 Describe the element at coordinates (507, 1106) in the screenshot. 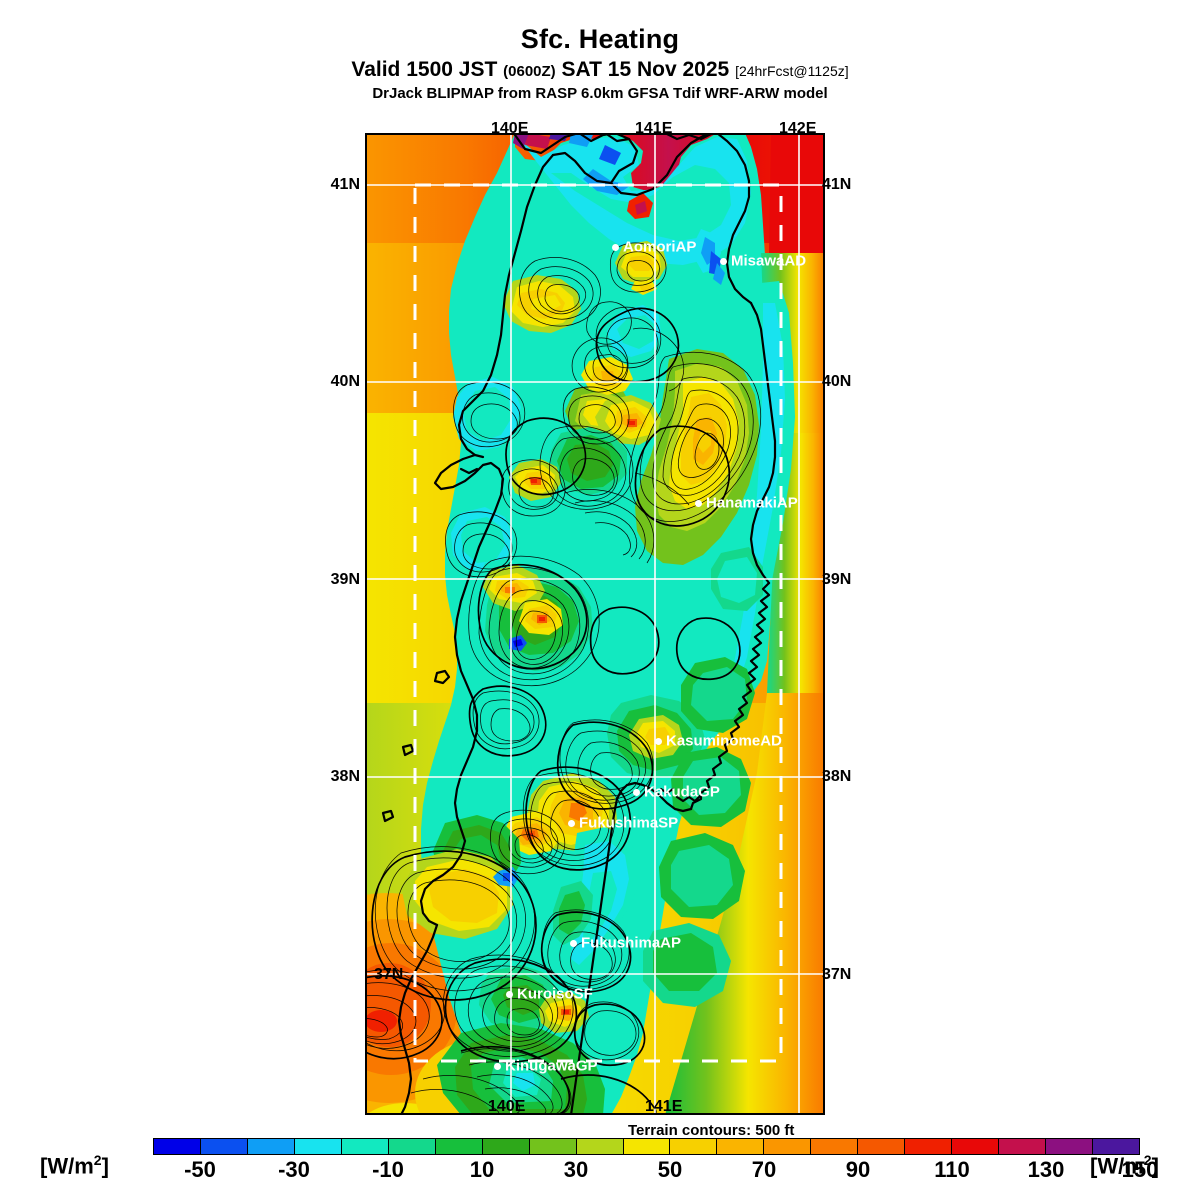

I see `lon-tick-bottom-140e: 140E` at that location.